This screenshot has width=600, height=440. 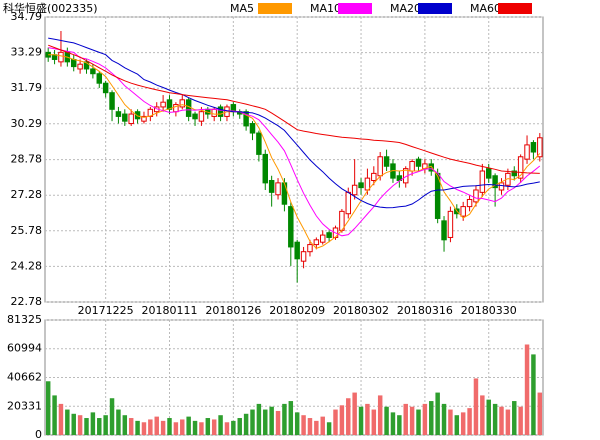 What do you see at coordinates (27, 265) in the screenshot?
I see `y-tick-label: 24.28` at bounding box center [27, 265].